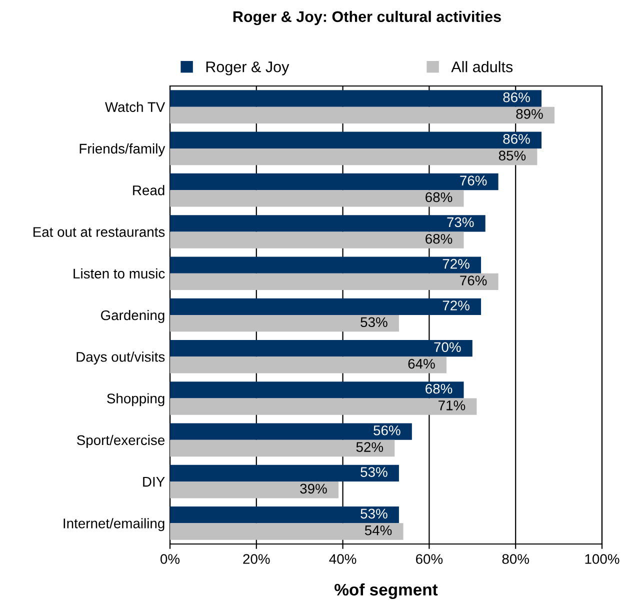 This screenshot has height=602, width=634. I want to click on data-label: 54%, so click(378, 530).